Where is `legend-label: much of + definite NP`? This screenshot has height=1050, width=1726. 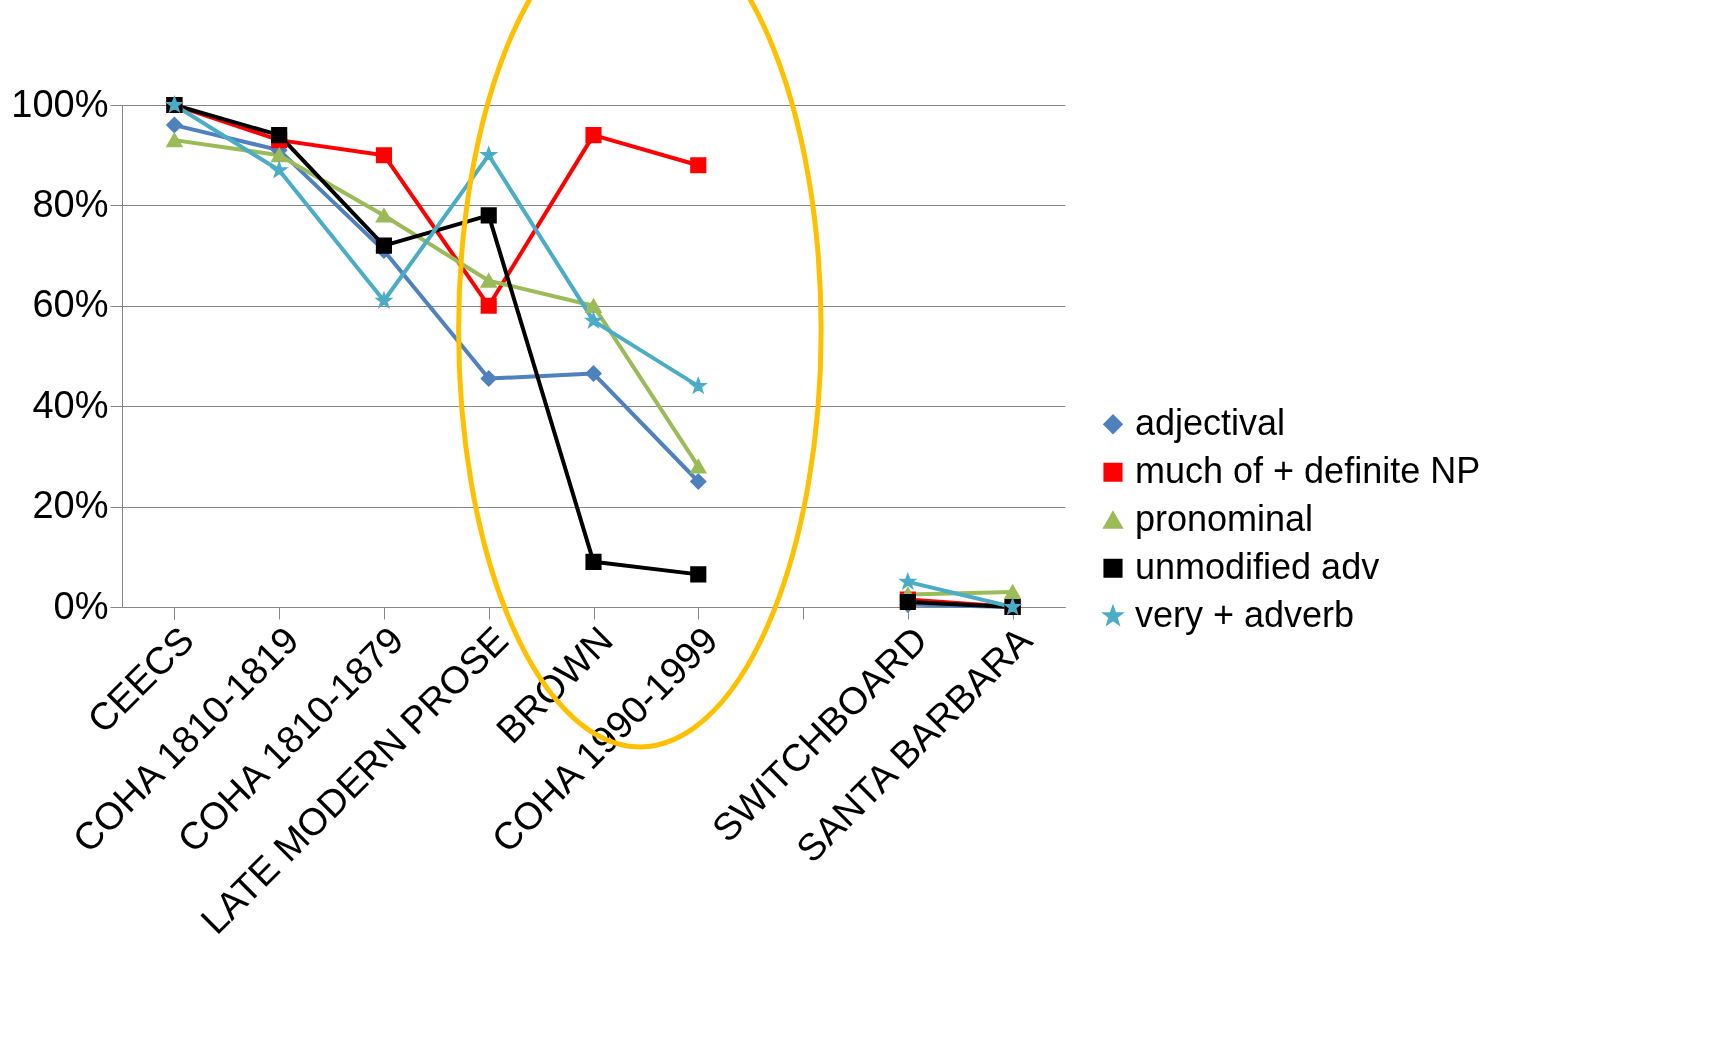 legend-label: much of + definite NP is located at coordinates (1308, 471).